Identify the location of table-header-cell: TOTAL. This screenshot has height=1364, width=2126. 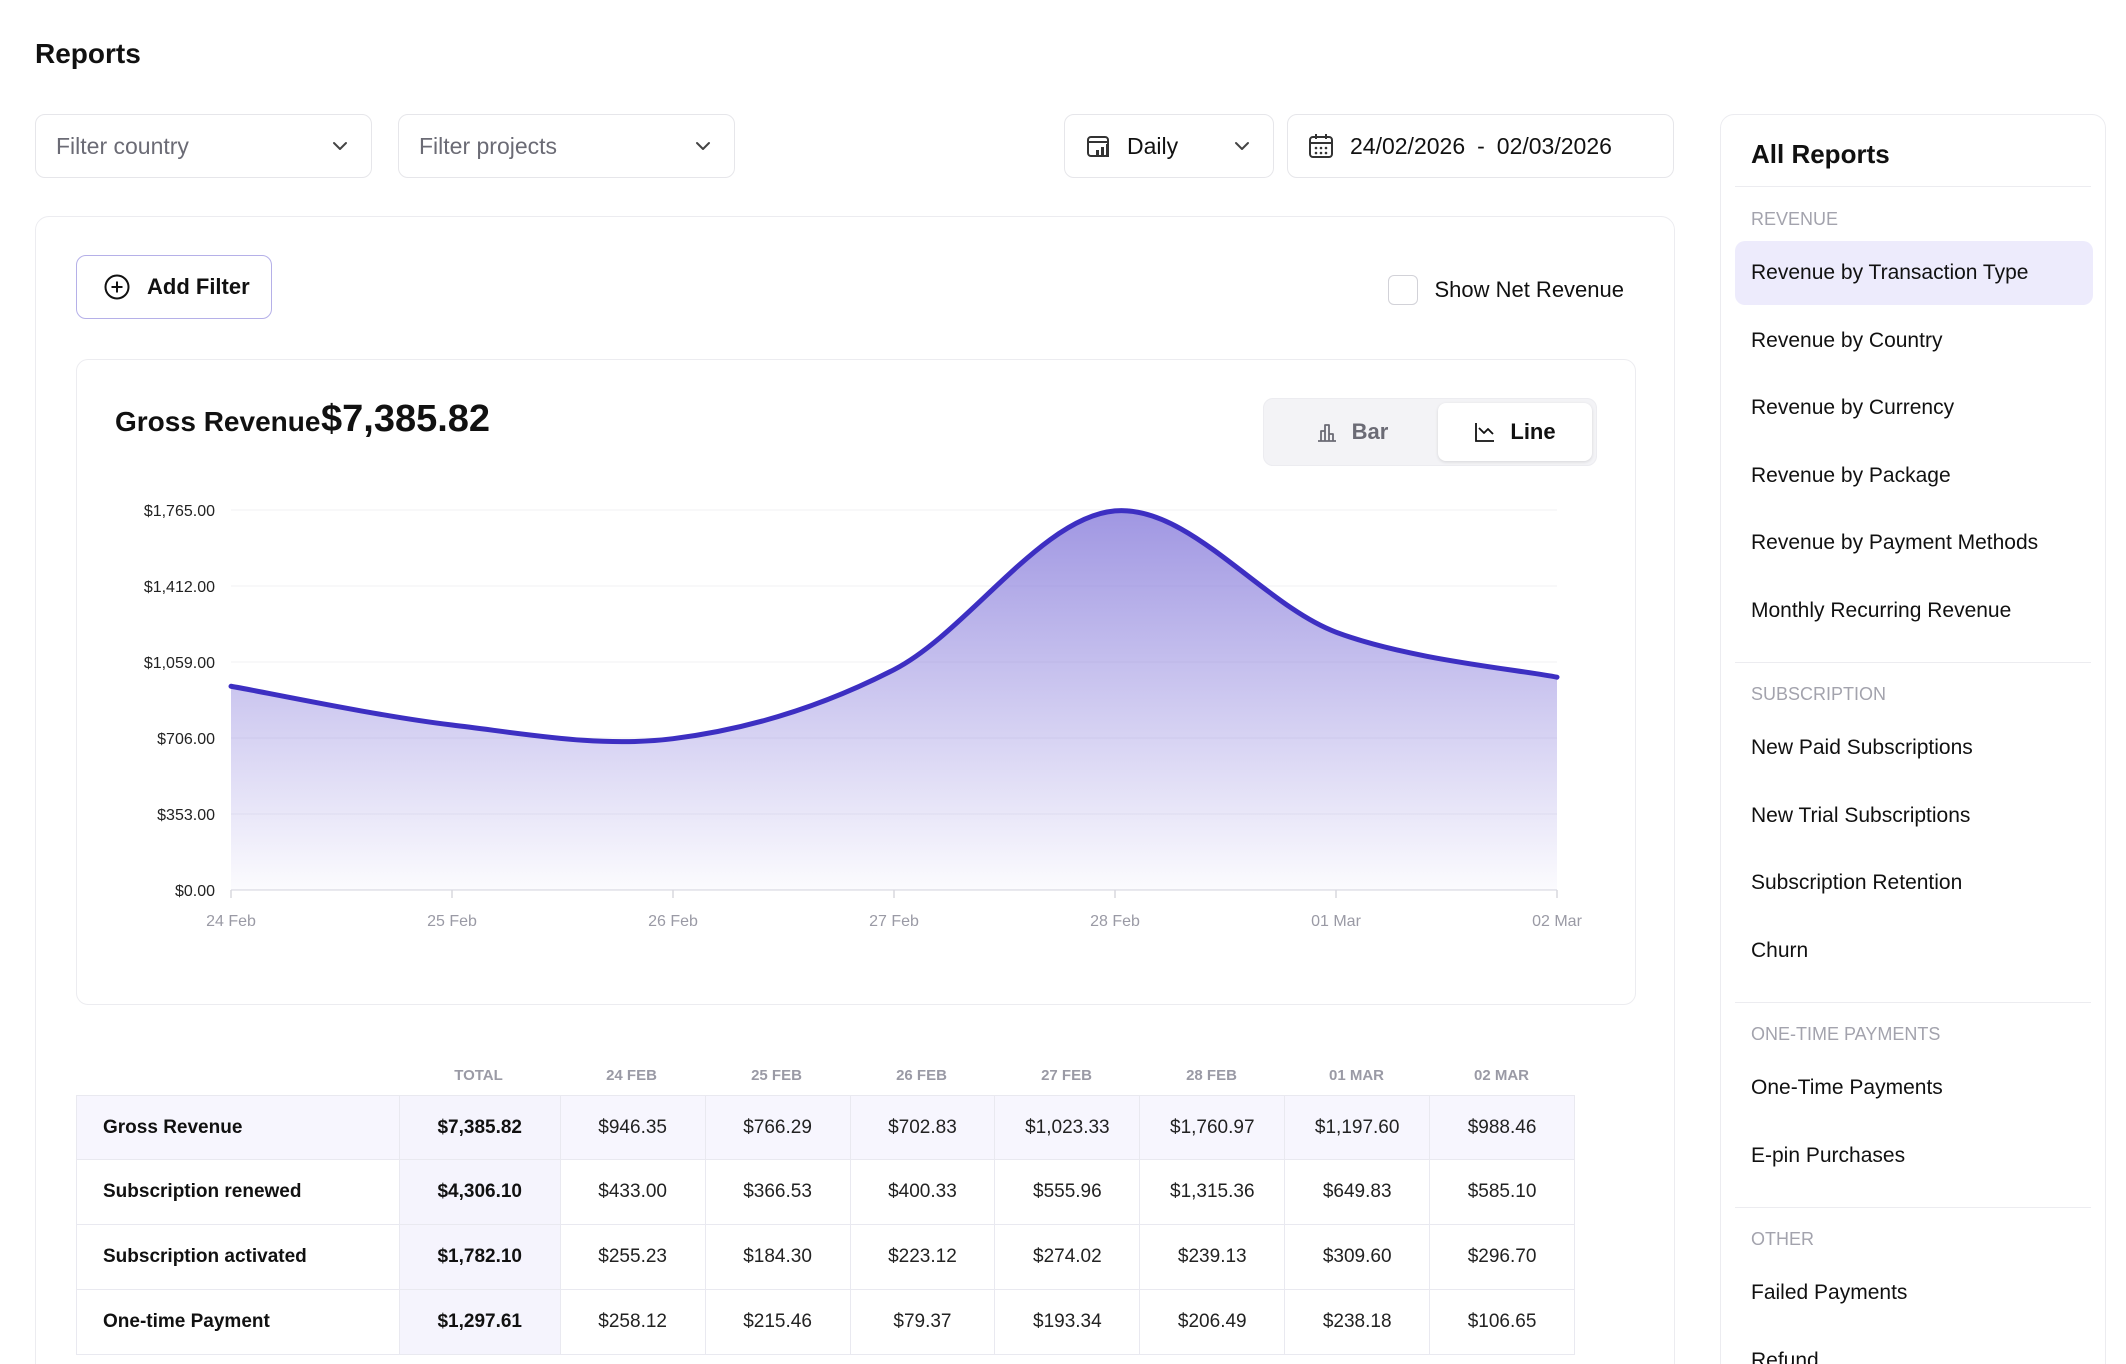
(478, 1075).